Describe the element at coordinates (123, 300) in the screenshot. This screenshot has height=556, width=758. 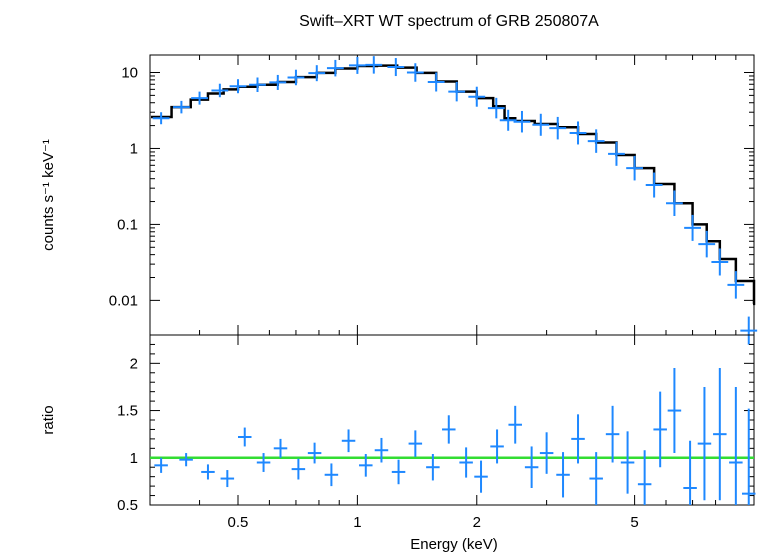
I see `y-tick-label: 0.01` at that location.